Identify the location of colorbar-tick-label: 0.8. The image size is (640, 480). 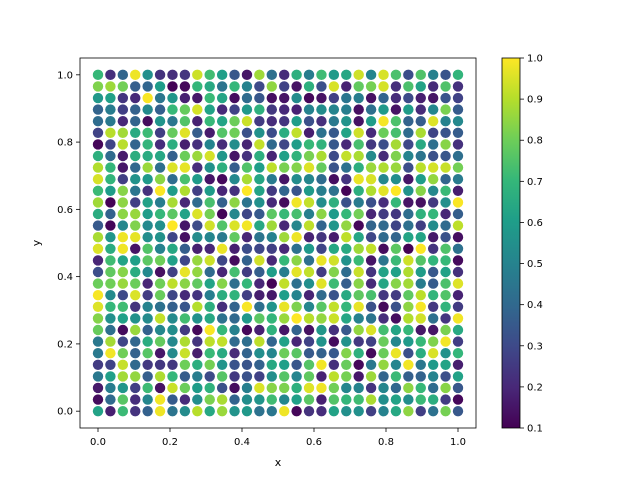
(535, 141).